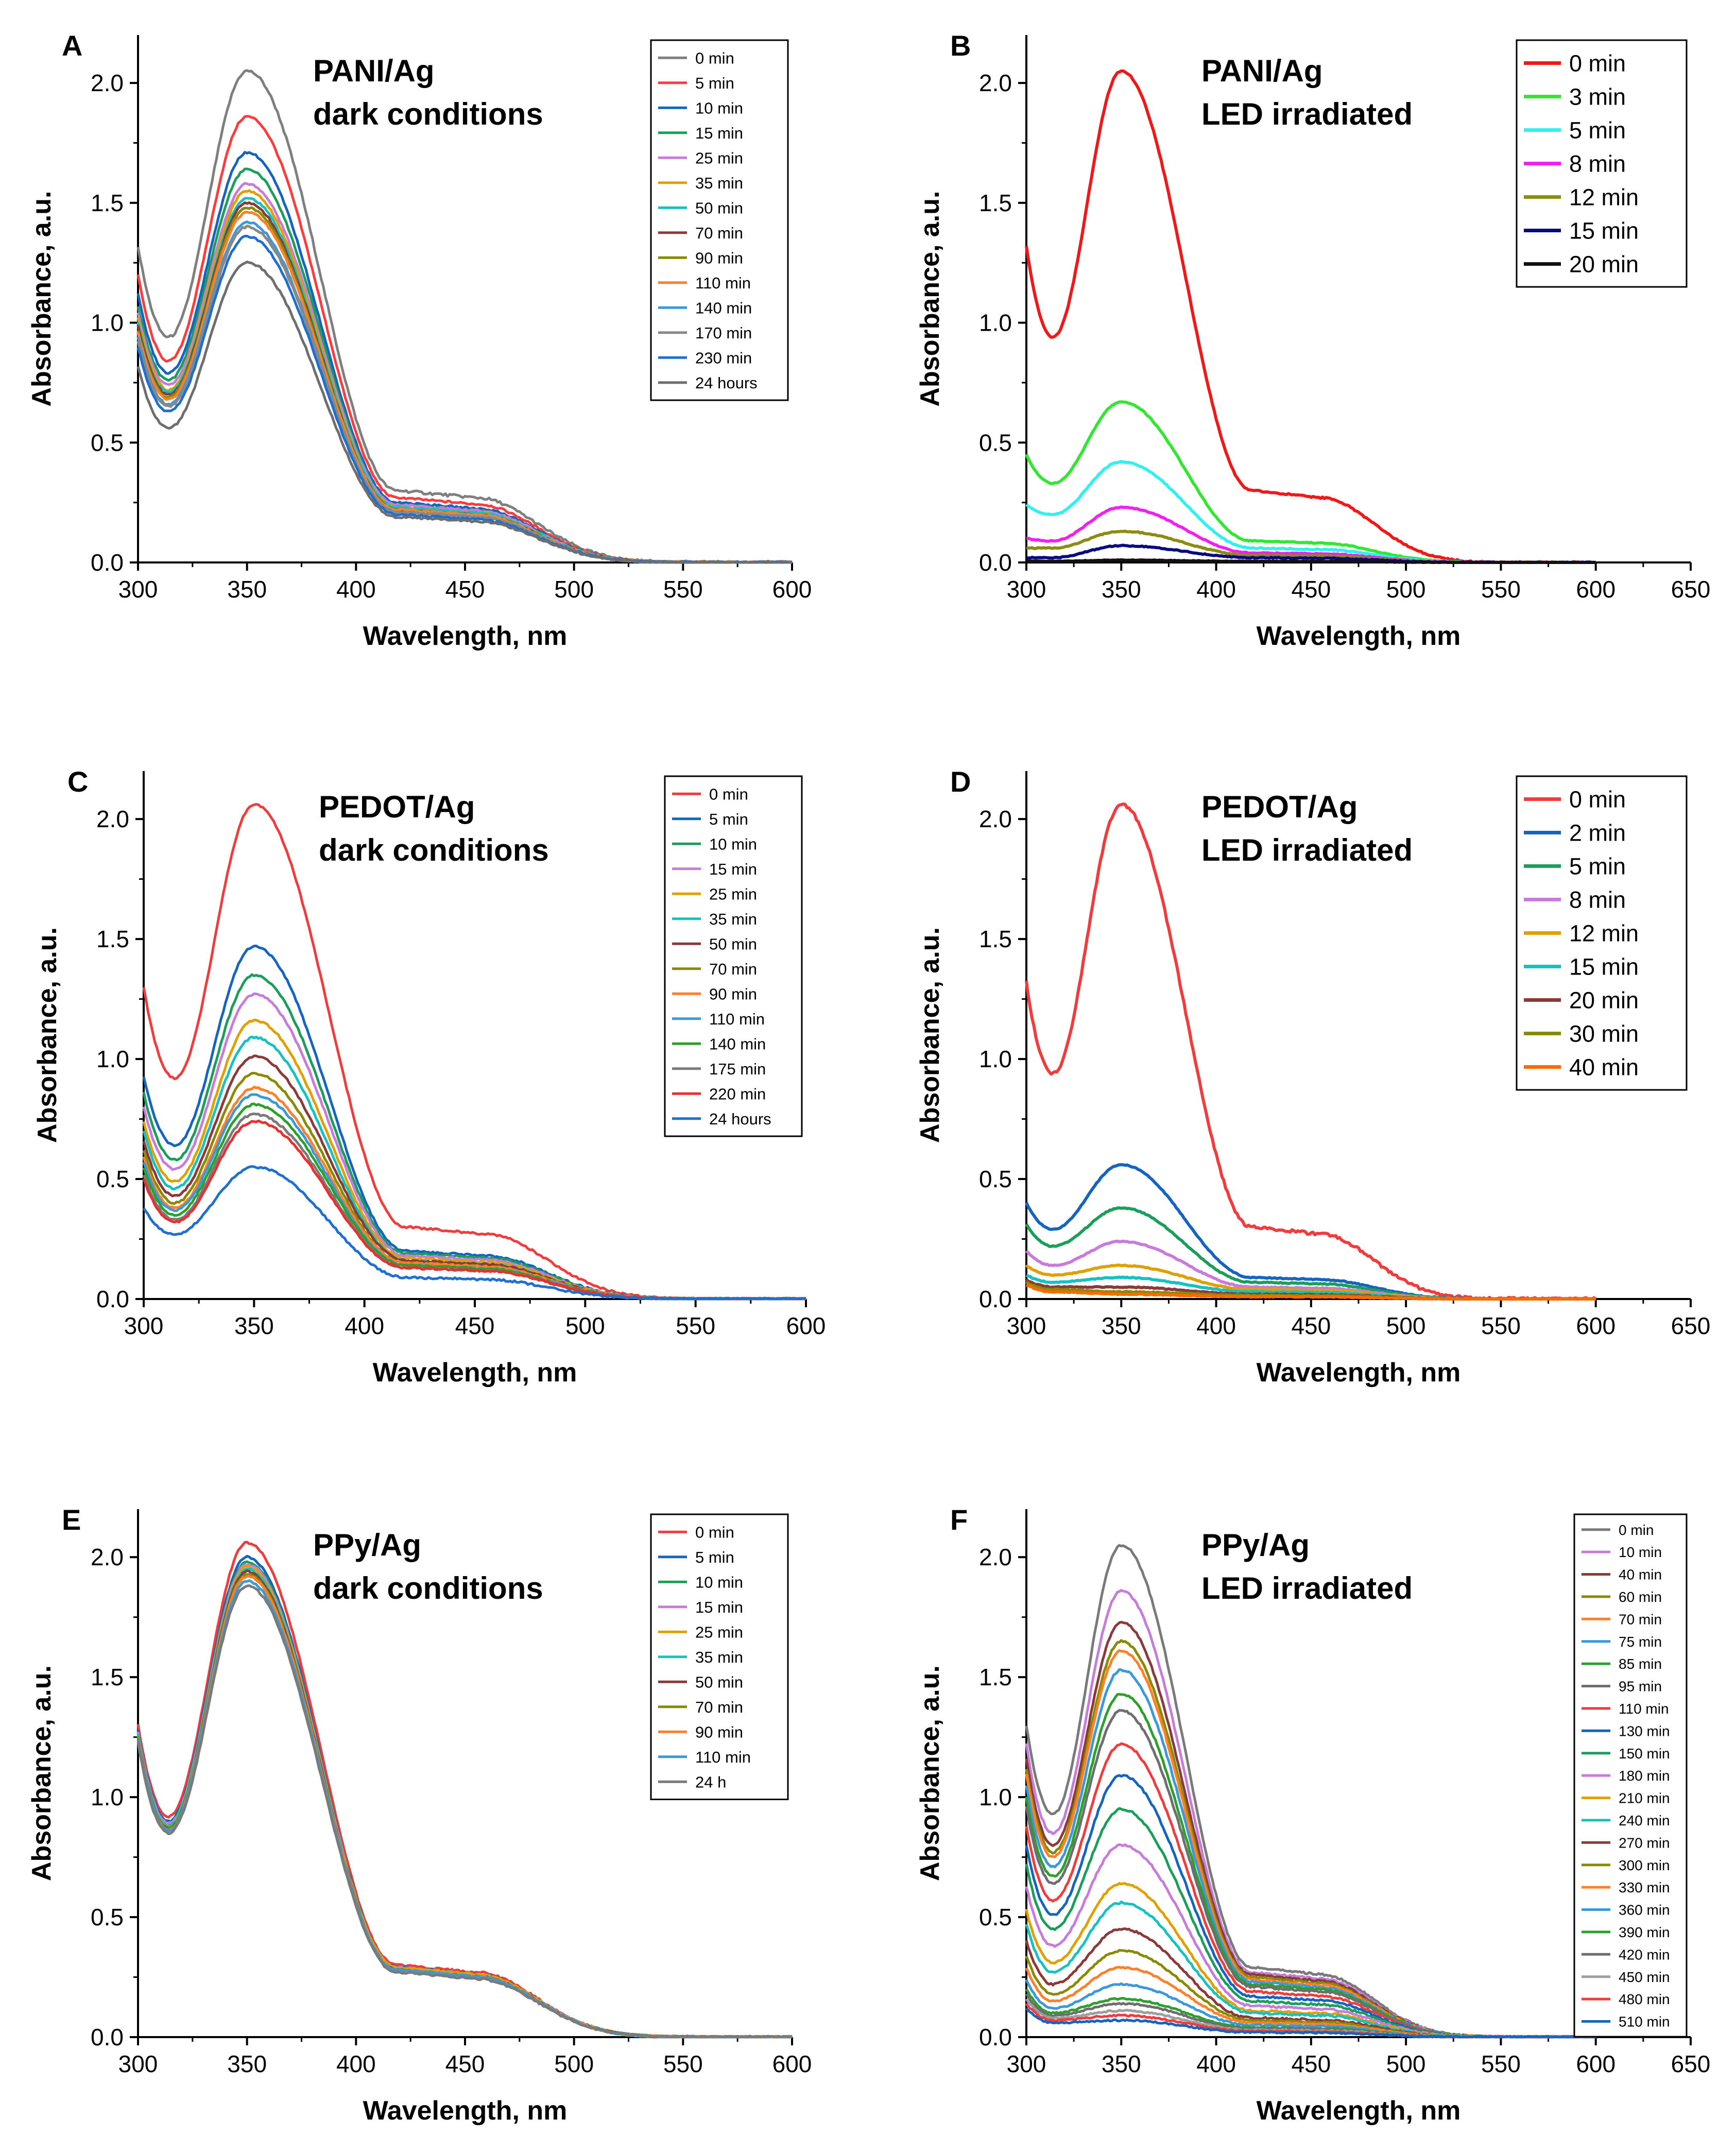 The width and height of the screenshot is (1736, 2153). Describe the element at coordinates (719, 1707) in the screenshot. I see `legend-label: 70 min` at that location.